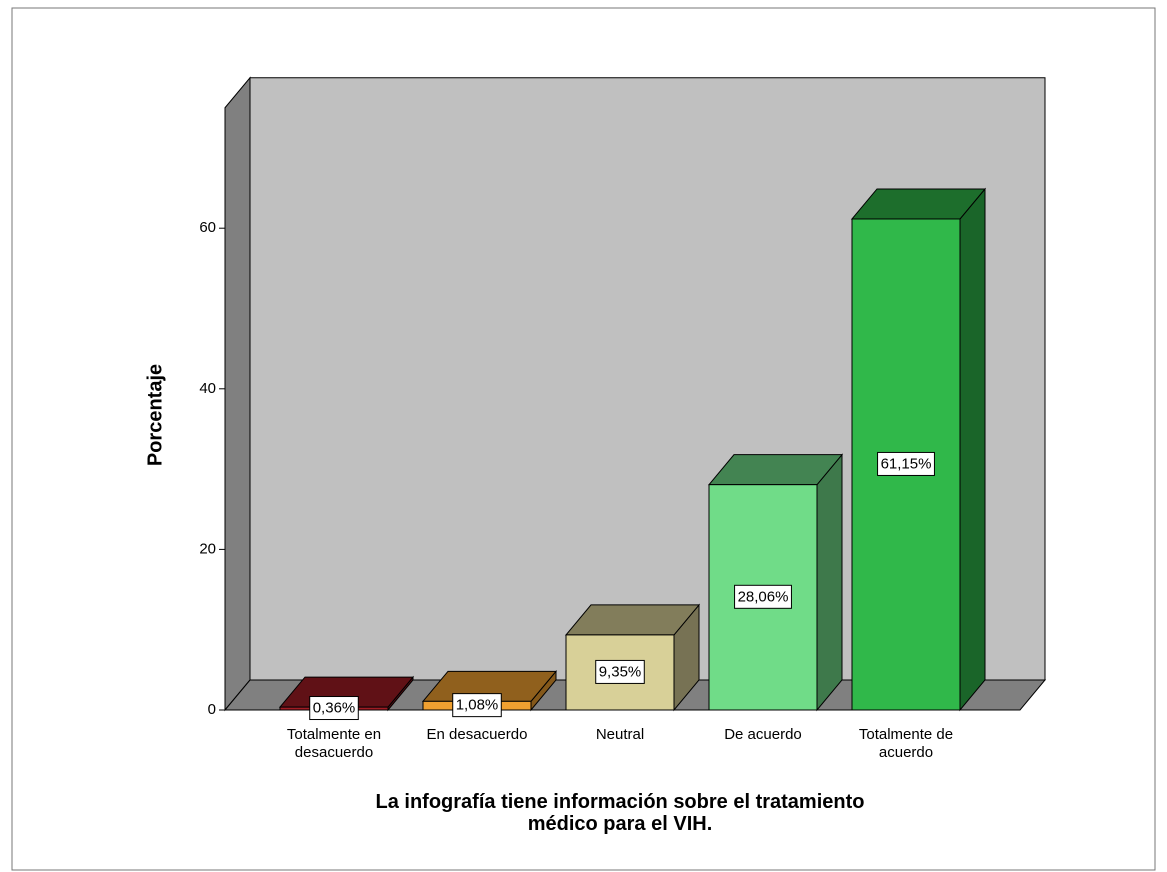  What do you see at coordinates (620, 734) in the screenshot?
I see `x-tick-label: Neutral` at bounding box center [620, 734].